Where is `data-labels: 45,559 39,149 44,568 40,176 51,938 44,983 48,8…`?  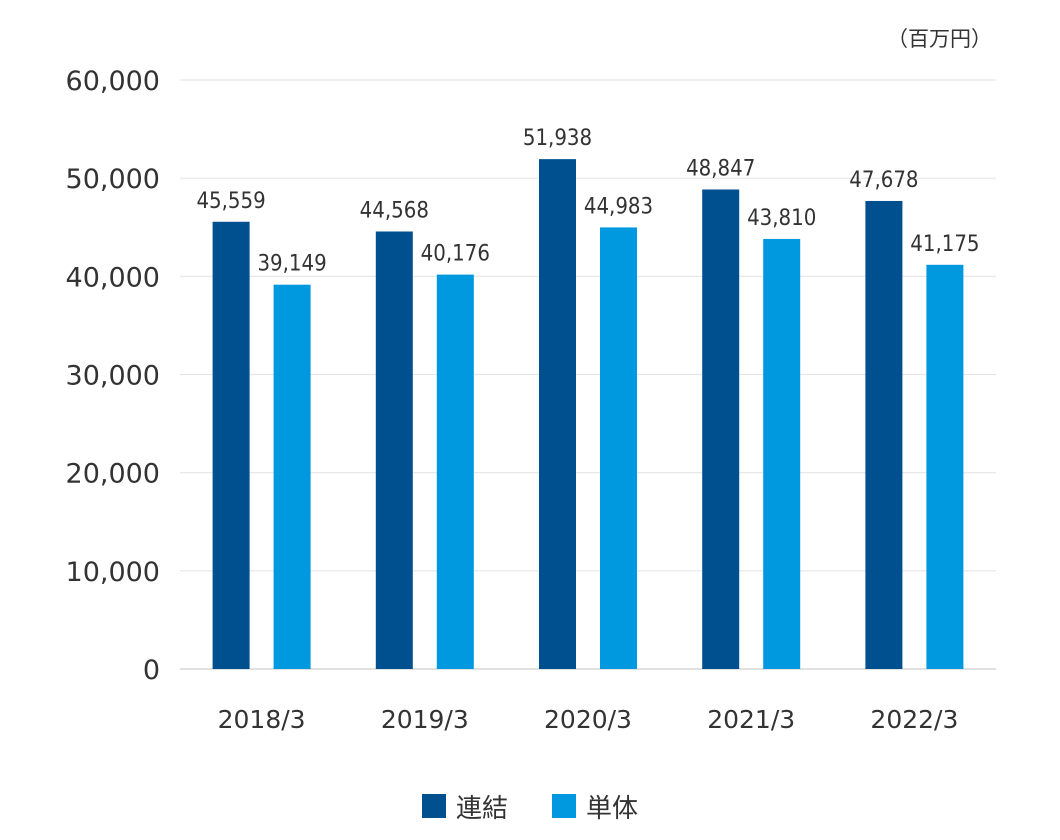 data-labels: 45,559 39,149 44,568 40,176 51,938 44,983 48,8… is located at coordinates (587, 201).